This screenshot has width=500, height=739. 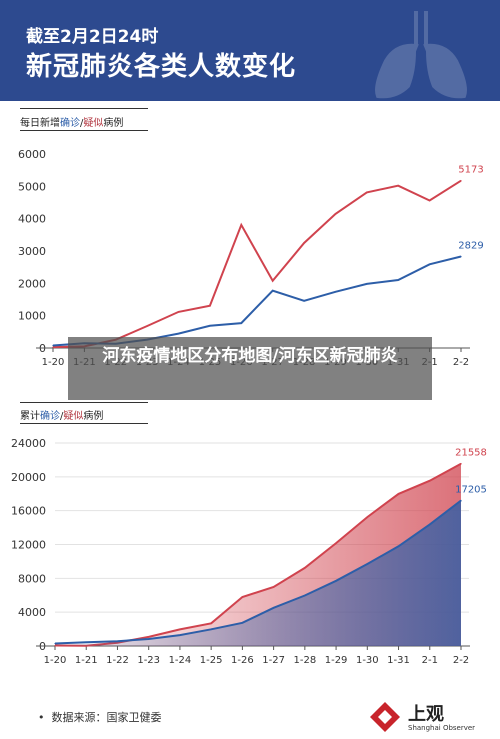 What do you see at coordinates (28, 511) in the screenshot?
I see `y-tick-label: 16000` at bounding box center [28, 511].